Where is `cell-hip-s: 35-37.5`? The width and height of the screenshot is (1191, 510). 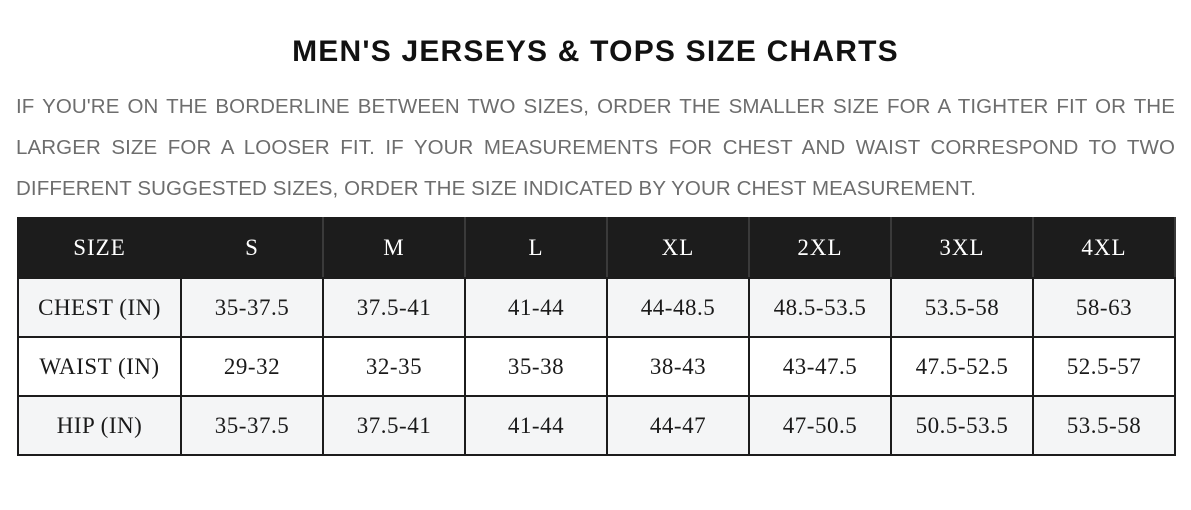 cell-hip-s: 35-37.5 is located at coordinates (252, 425).